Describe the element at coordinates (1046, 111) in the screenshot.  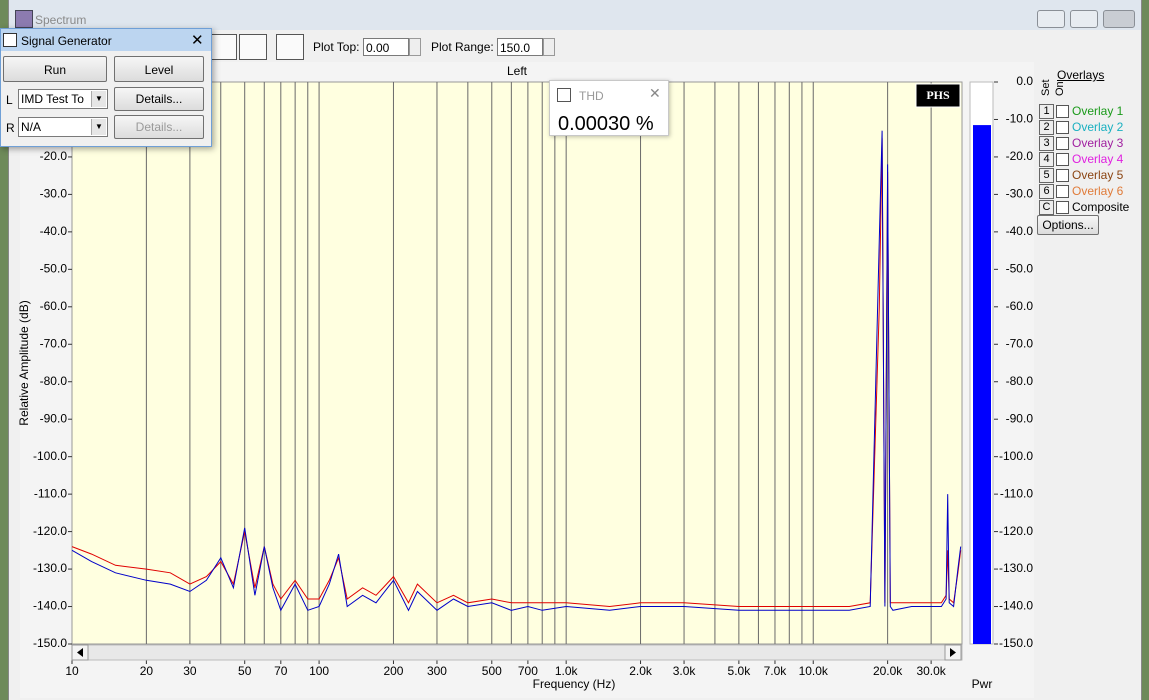
I see `overlay-set-button: 1` at that location.